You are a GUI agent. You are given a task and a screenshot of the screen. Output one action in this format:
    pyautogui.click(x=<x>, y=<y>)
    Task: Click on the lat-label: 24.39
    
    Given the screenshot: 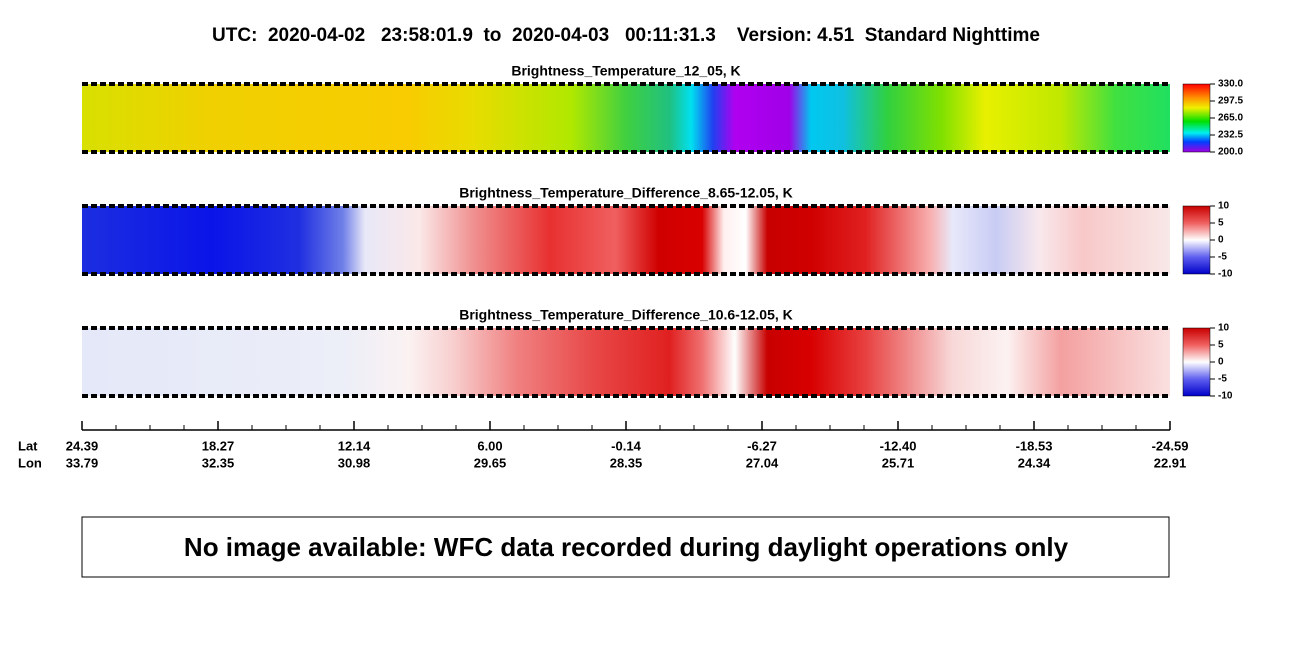 What is the action you would take?
    pyautogui.click(x=82, y=445)
    